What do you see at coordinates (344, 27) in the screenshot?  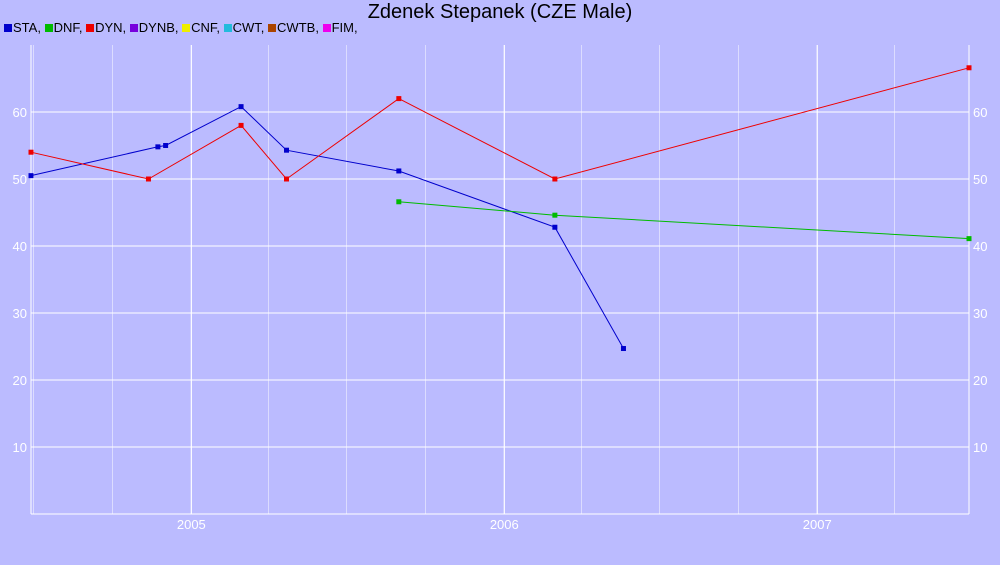 I see `legend-label: FIM,` at bounding box center [344, 27].